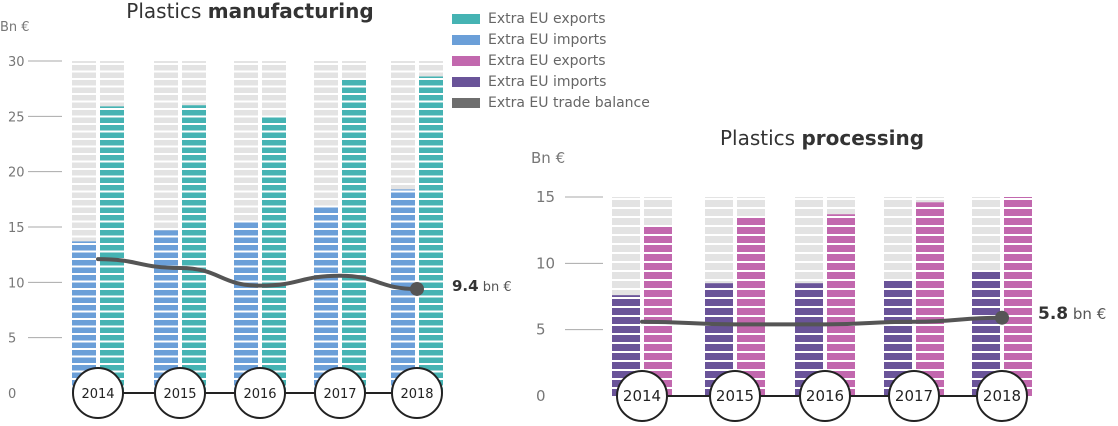  Describe the element at coordinates (354, 236) in the screenshot. I see `export-bar` at that location.